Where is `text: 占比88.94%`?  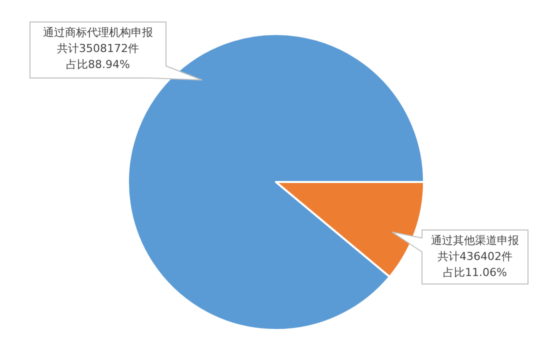 text: 占比88.94% is located at coordinates (98, 64).